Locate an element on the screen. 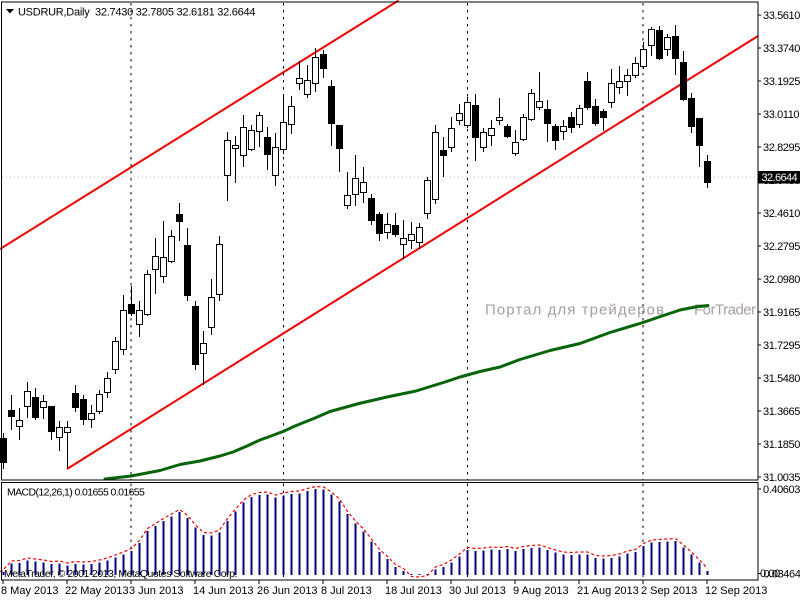  svg-text: 22 May 2013 is located at coordinates (97, 591).